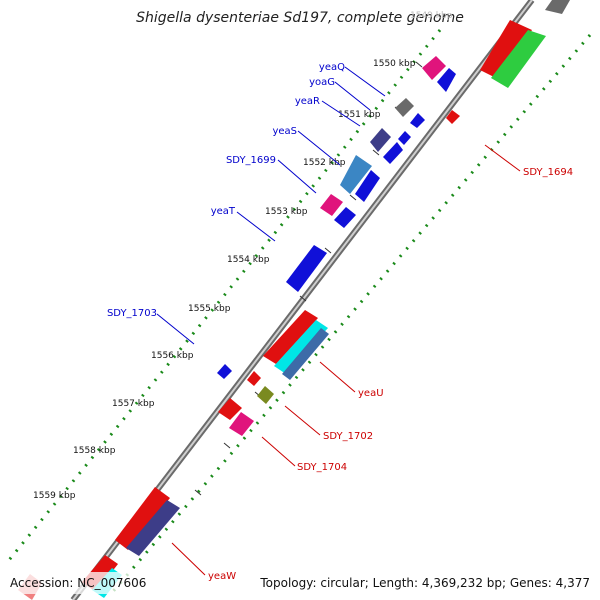 This screenshot has height=600, width=600. I want to click on tick-label: 1559 kbp, so click(54, 496).